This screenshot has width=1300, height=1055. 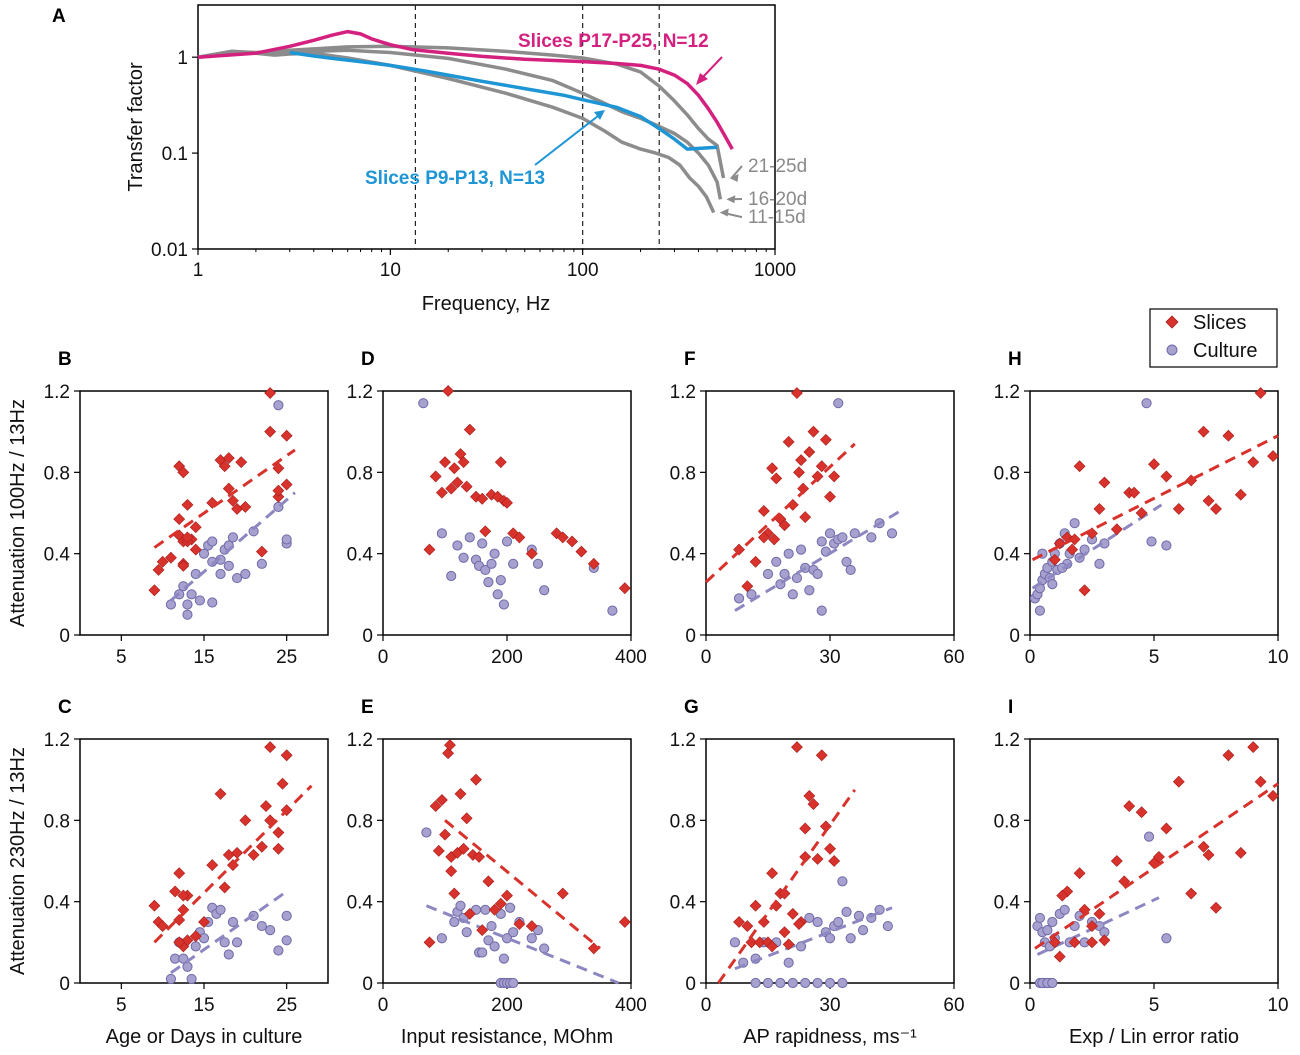 I want to click on panel-a-ylabel: Transfer factor, so click(x=136, y=127).